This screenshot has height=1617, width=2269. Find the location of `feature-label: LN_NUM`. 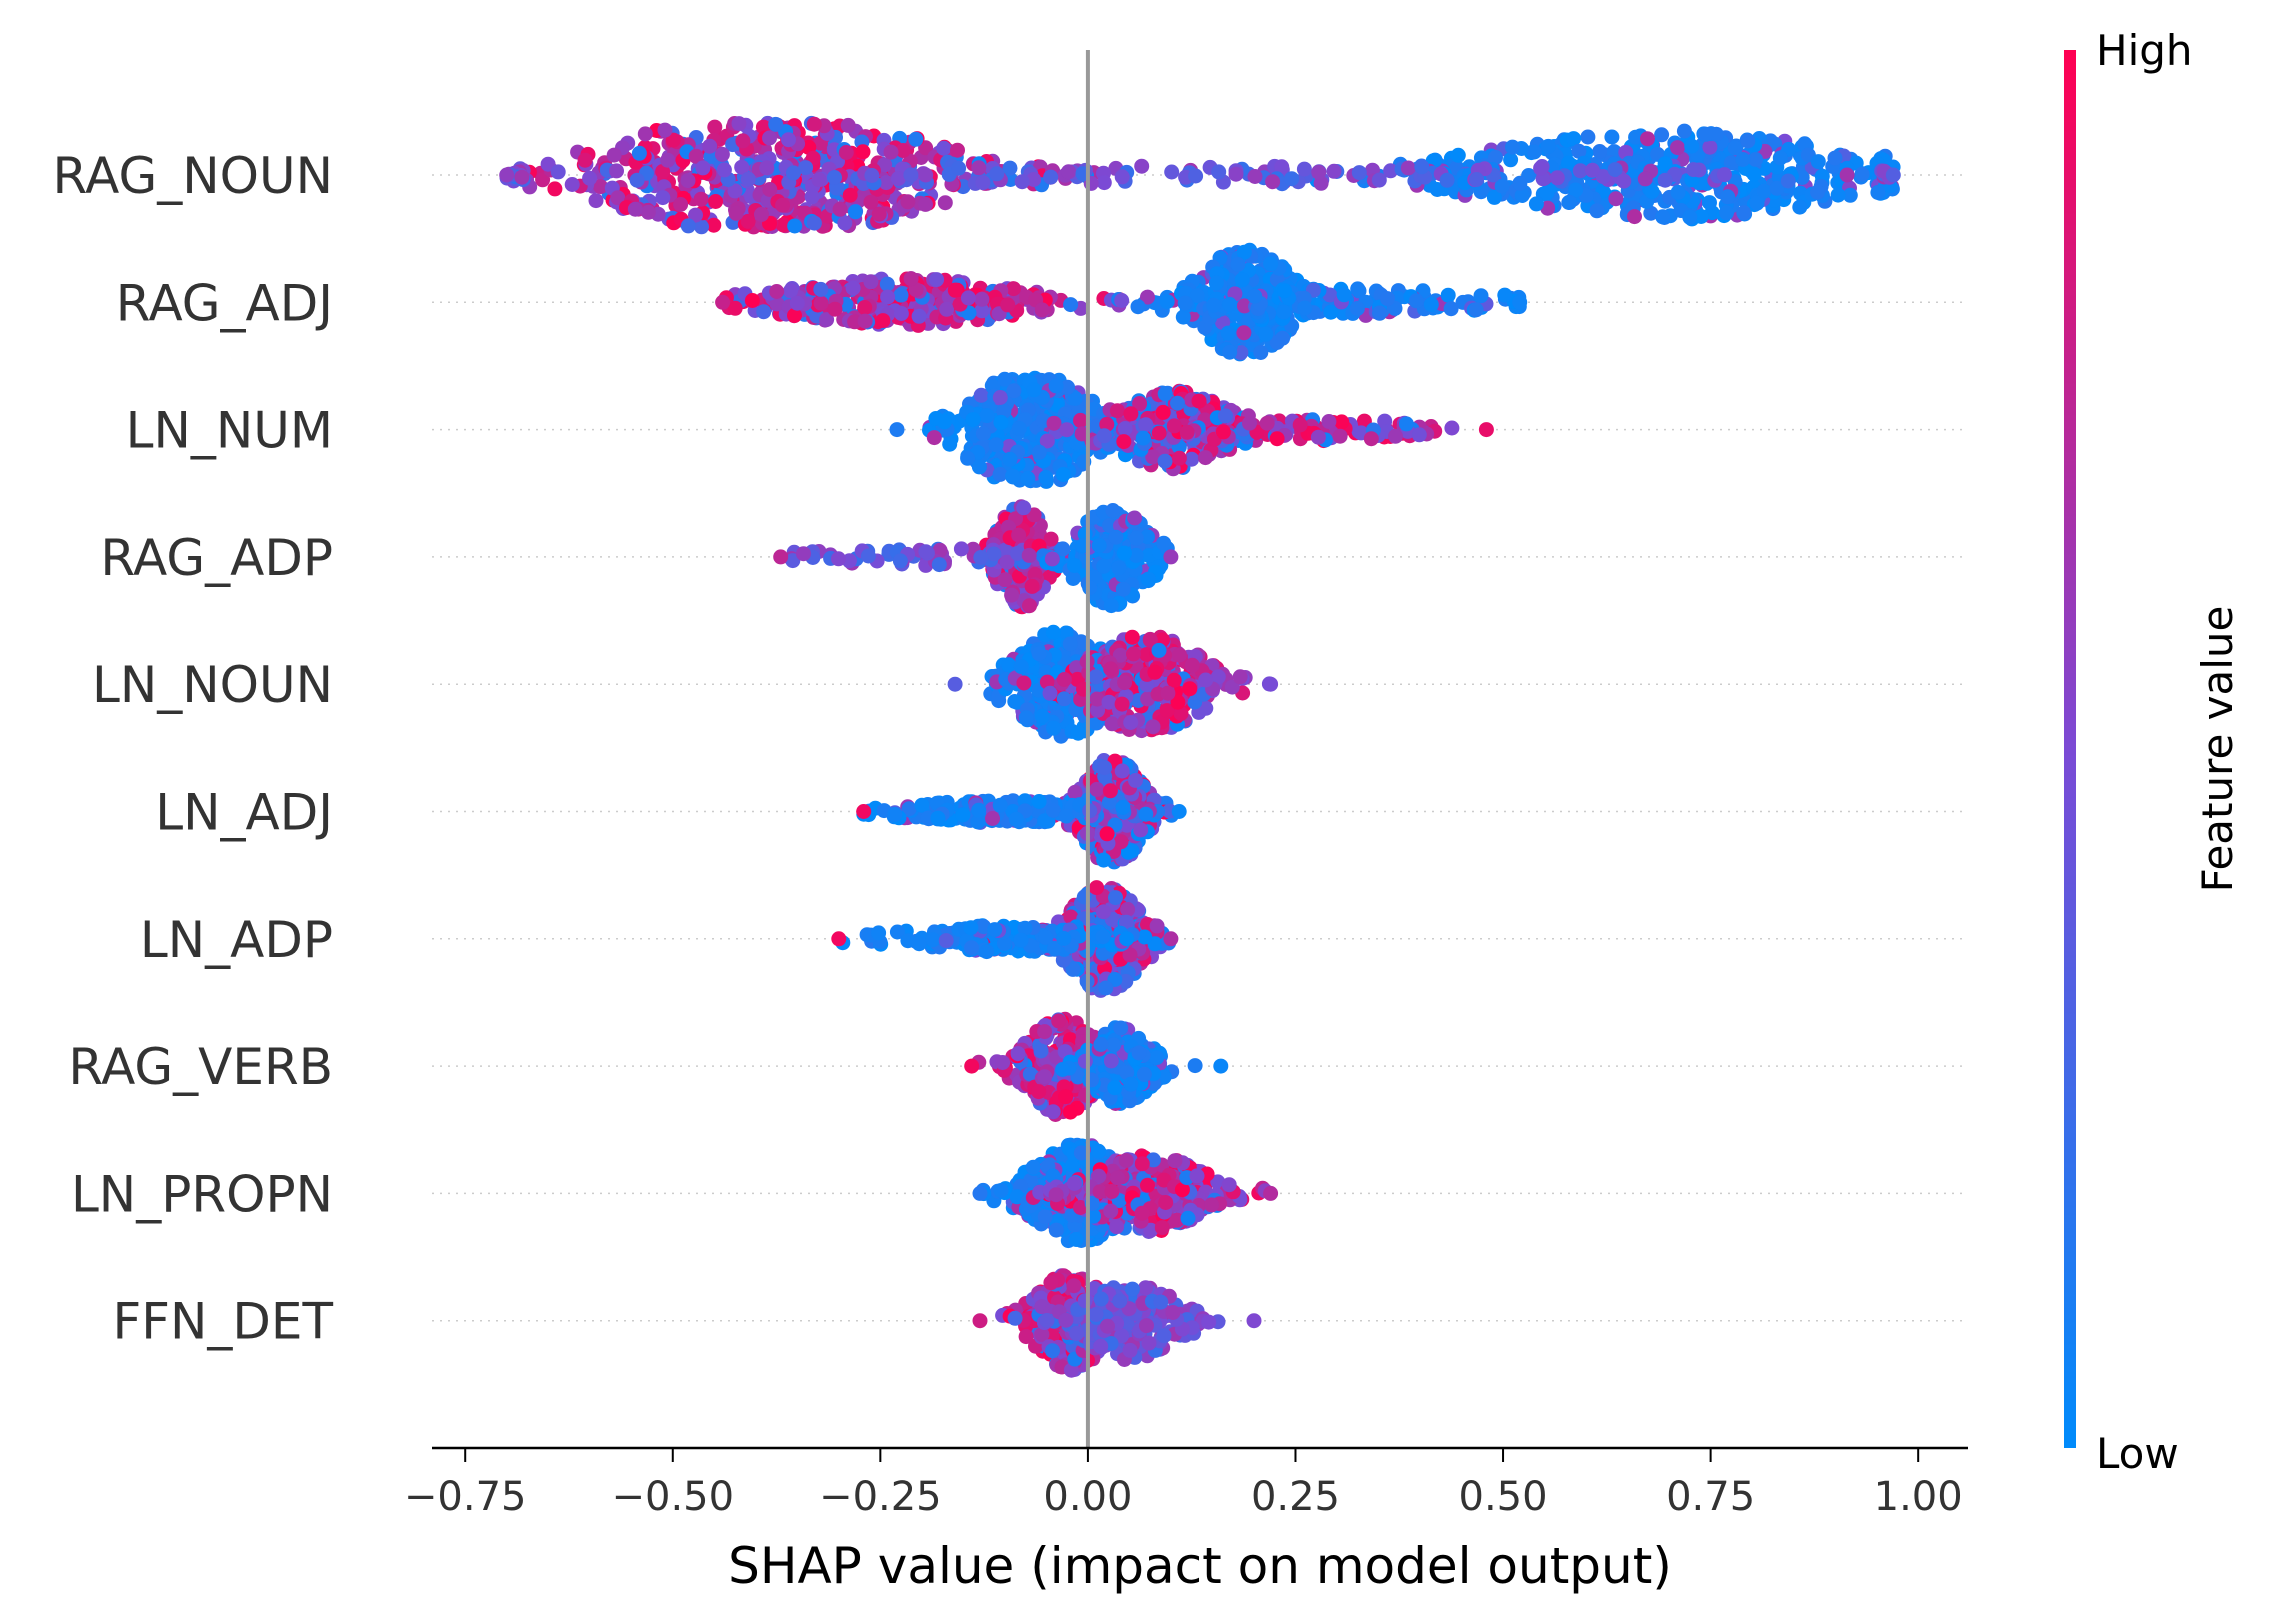

feature-label: LN_NUM is located at coordinates (229, 431).